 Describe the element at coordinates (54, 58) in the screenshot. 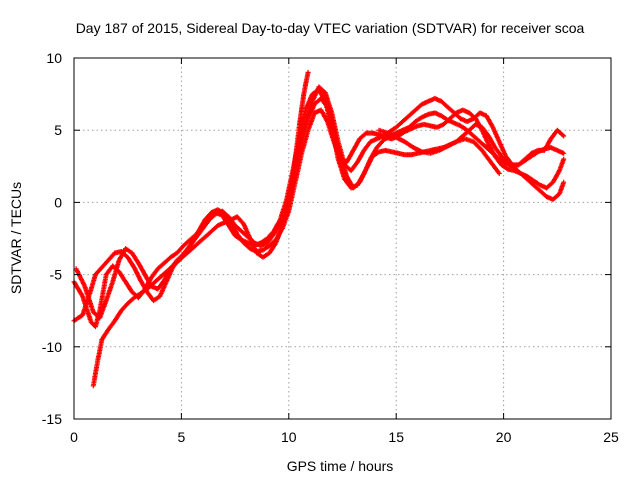

I see `y-tick-label: 10` at that location.